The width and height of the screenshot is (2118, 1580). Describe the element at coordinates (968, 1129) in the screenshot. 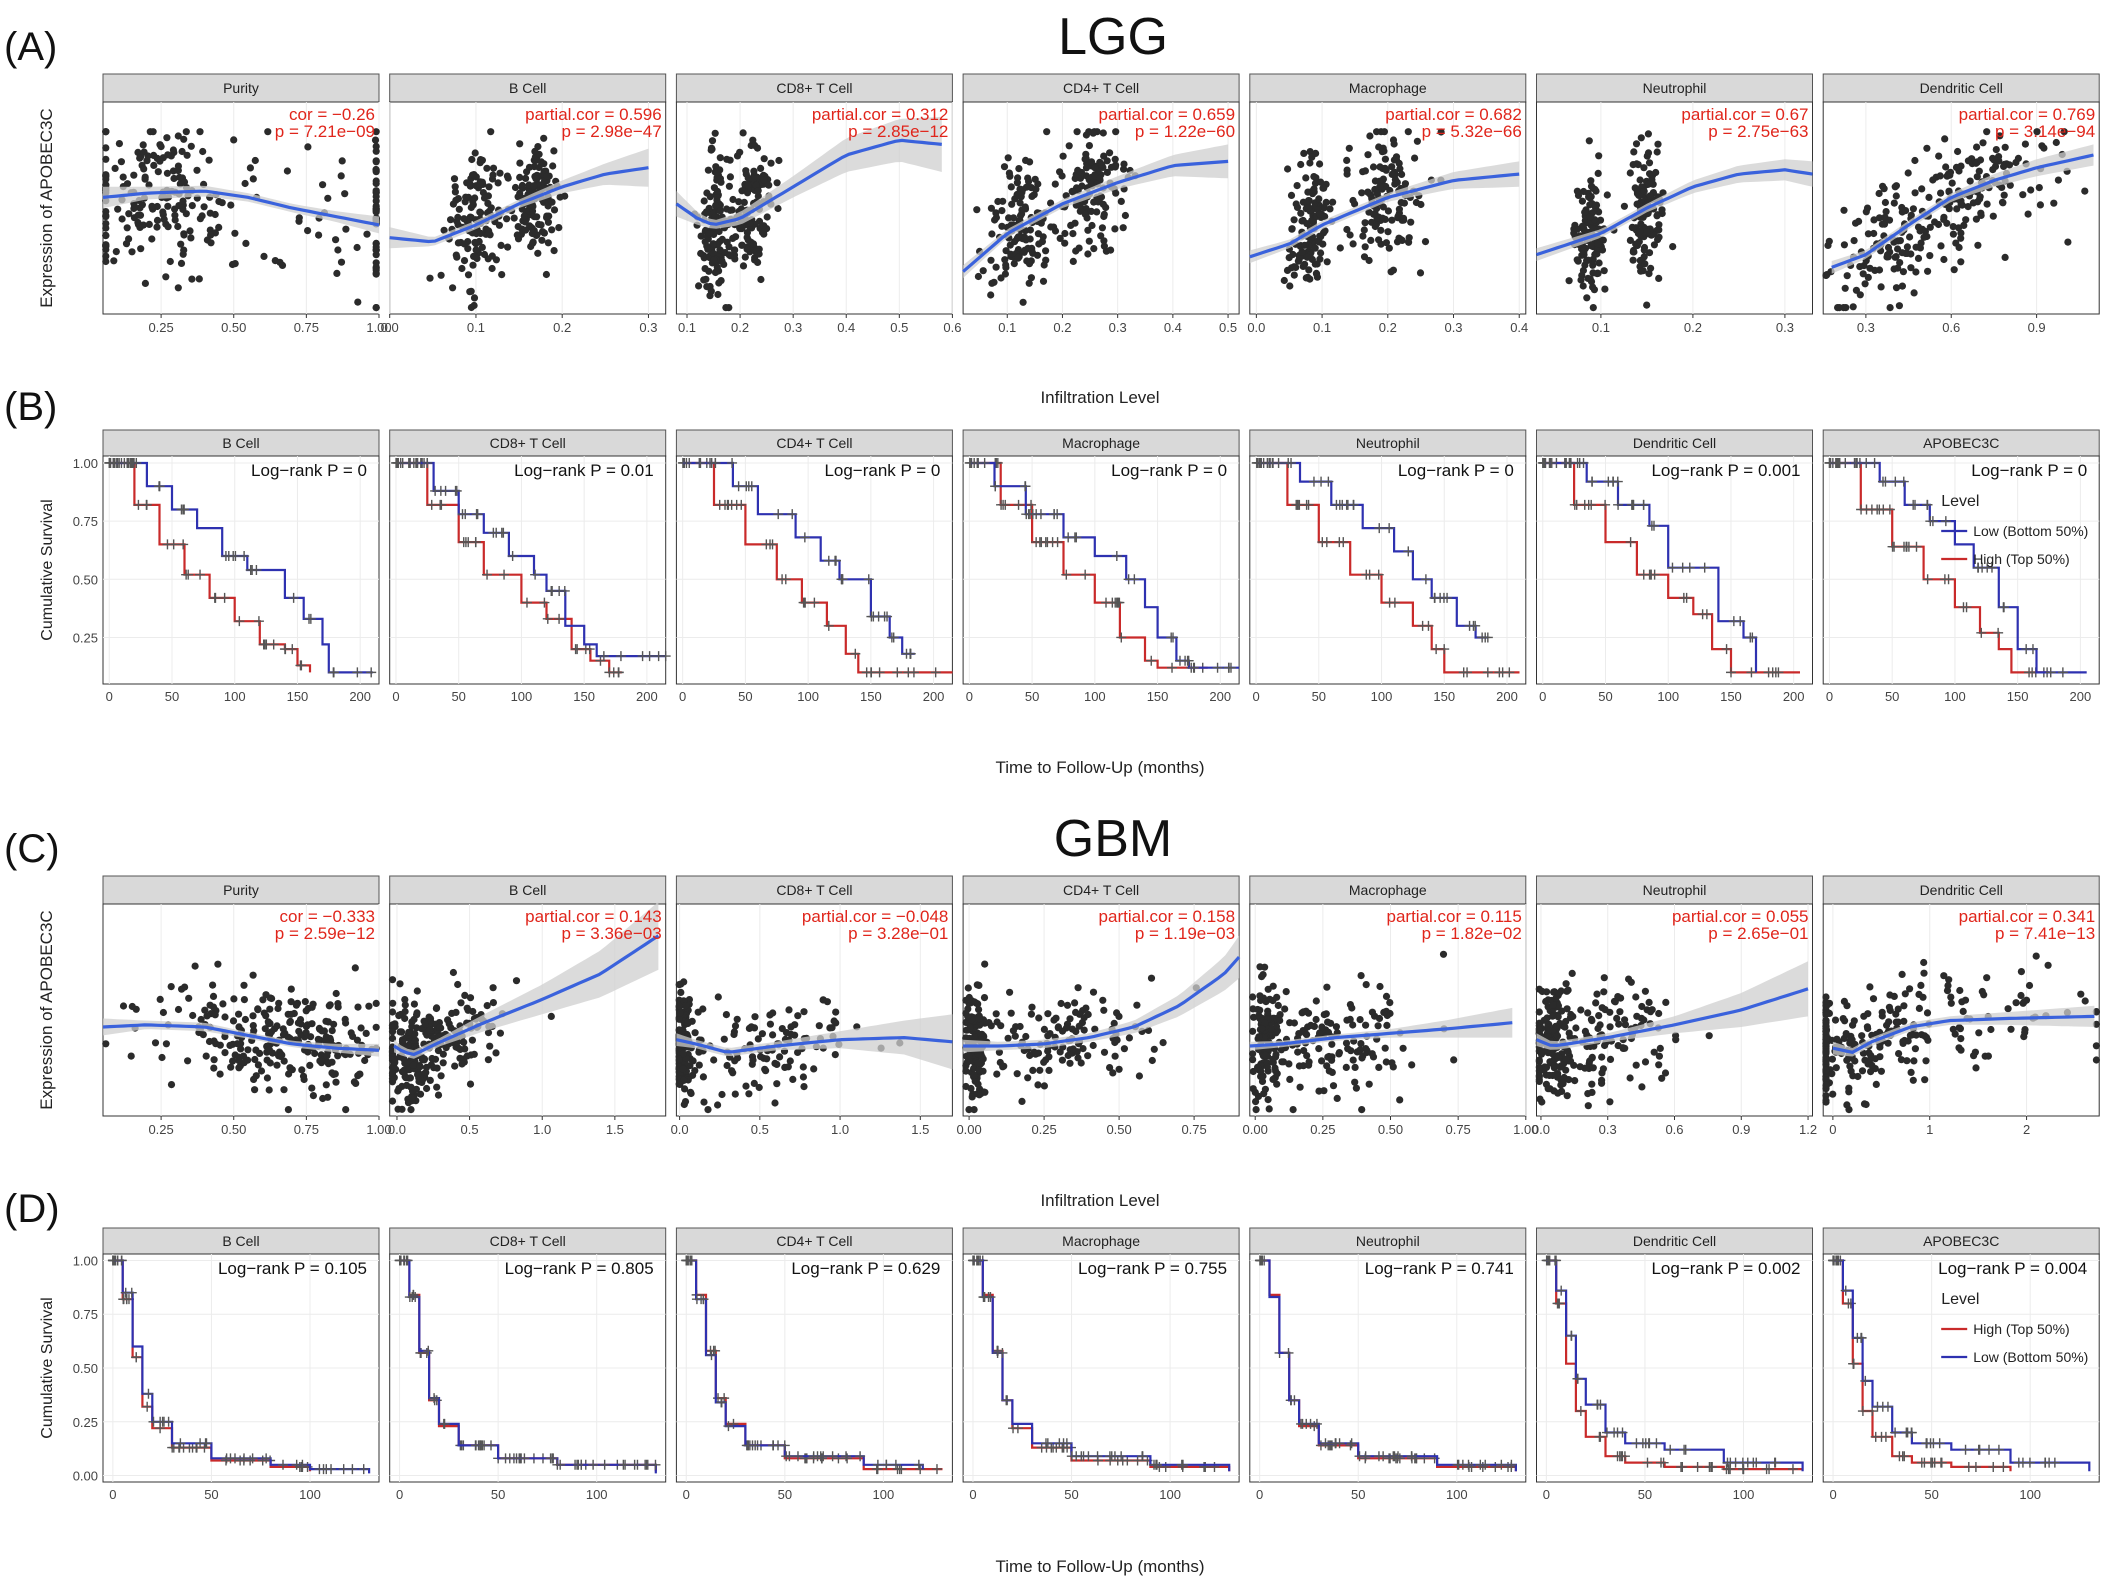

I see `x-tick-label: 0.00` at that location.